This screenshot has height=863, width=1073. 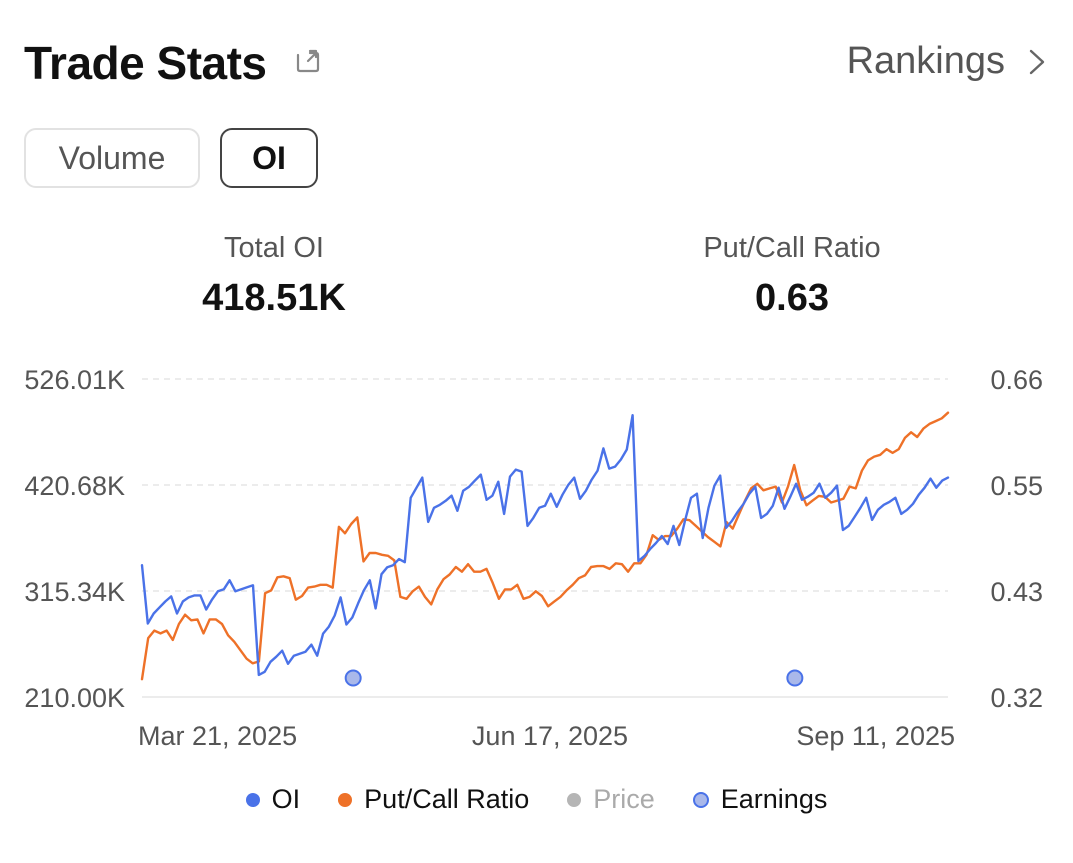 What do you see at coordinates (274, 248) in the screenshot?
I see `total-oi-label: Total OI` at bounding box center [274, 248].